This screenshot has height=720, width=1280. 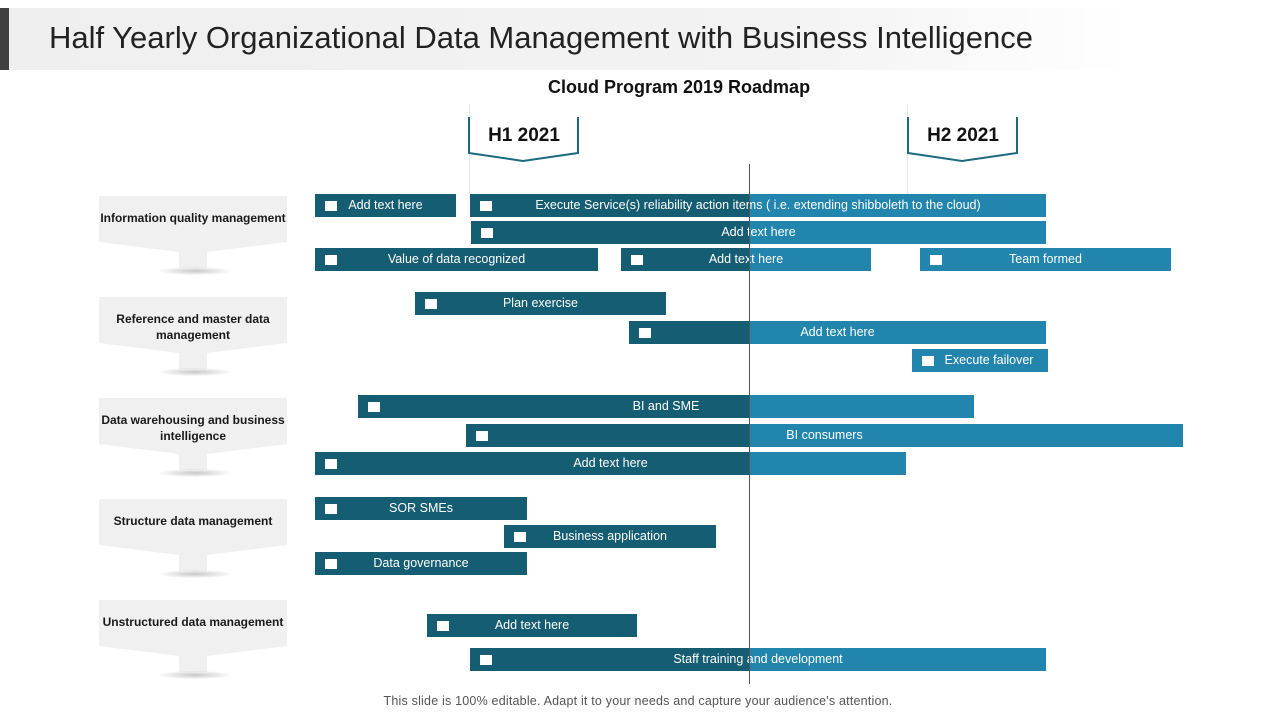 I want to click on task-bar: Plan exercise, so click(x=540, y=303).